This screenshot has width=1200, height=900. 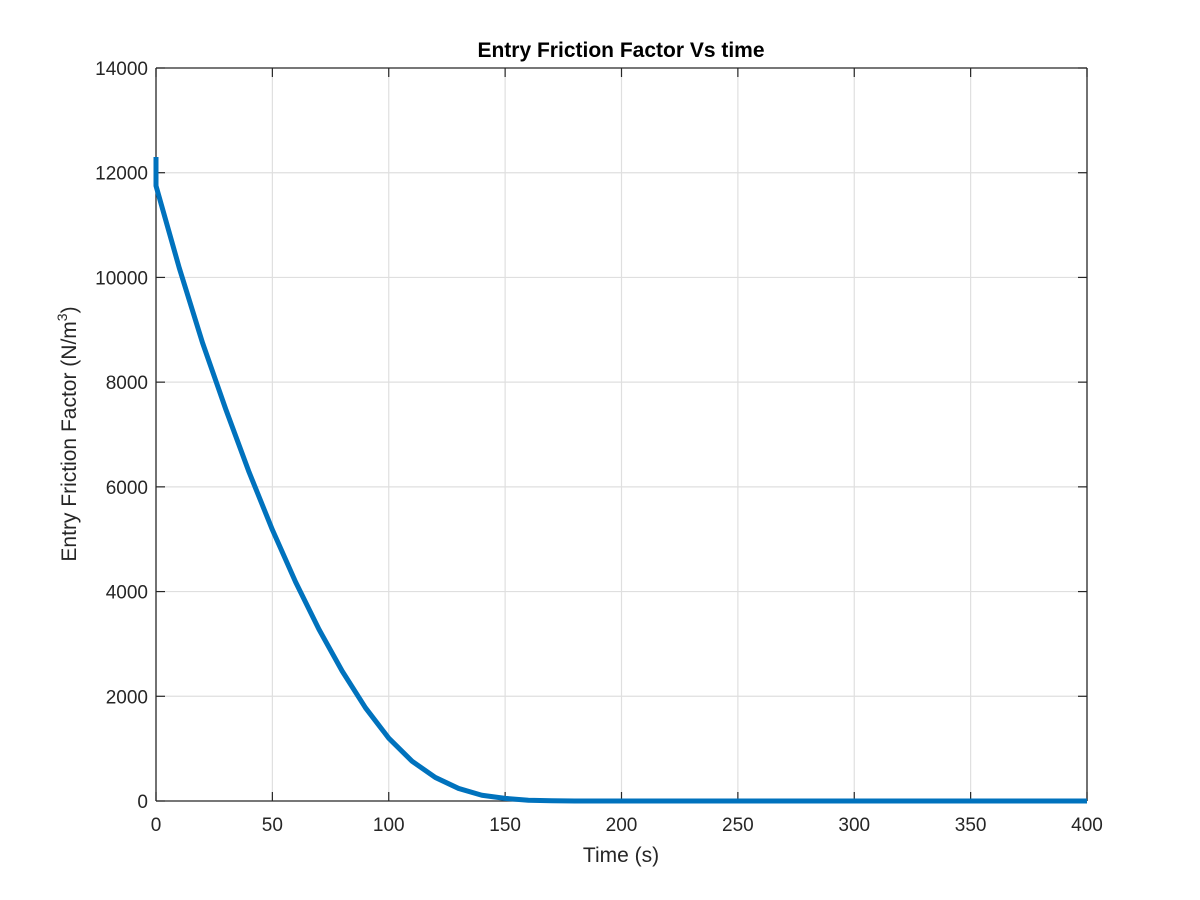 I want to click on y-axis-label-superscript: 3, so click(x=62, y=317).